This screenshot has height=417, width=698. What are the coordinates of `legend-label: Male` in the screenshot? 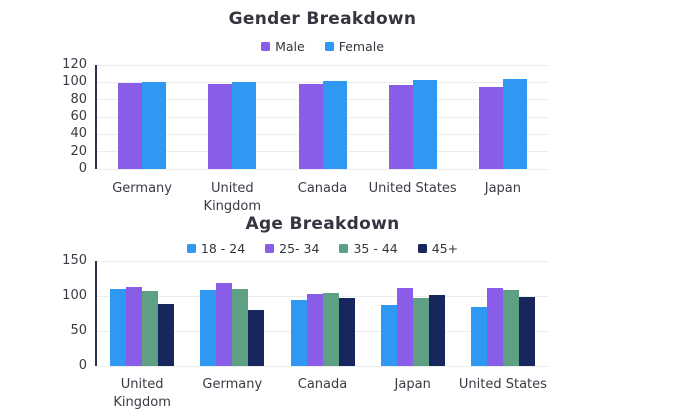 It's located at (290, 46).